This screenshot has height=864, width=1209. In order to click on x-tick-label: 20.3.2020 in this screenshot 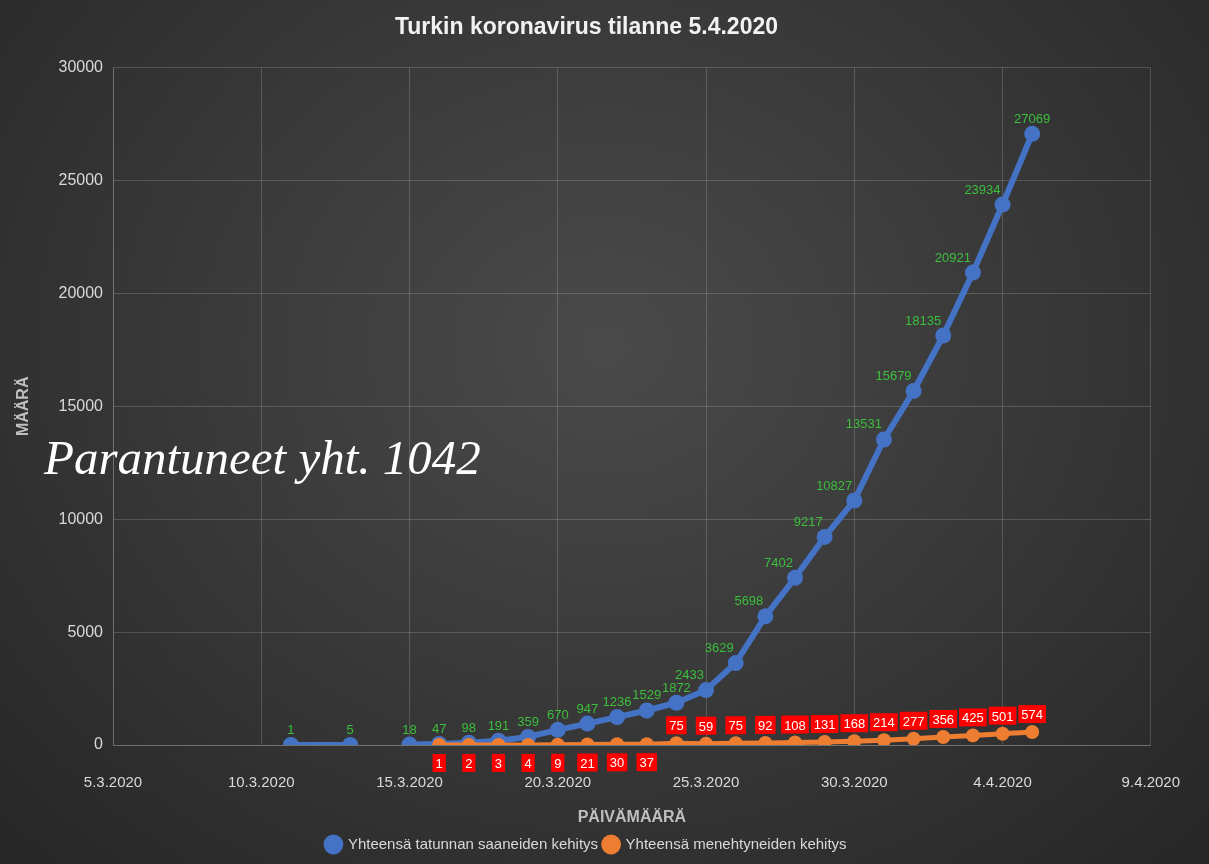, I will do `click(558, 782)`.